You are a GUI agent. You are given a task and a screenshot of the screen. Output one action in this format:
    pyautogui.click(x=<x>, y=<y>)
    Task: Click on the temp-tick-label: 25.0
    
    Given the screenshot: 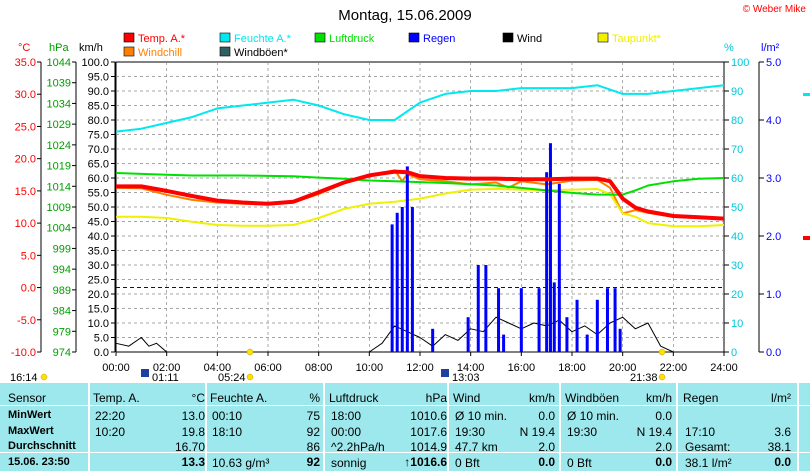 What is the action you would take?
    pyautogui.click(x=25, y=127)
    